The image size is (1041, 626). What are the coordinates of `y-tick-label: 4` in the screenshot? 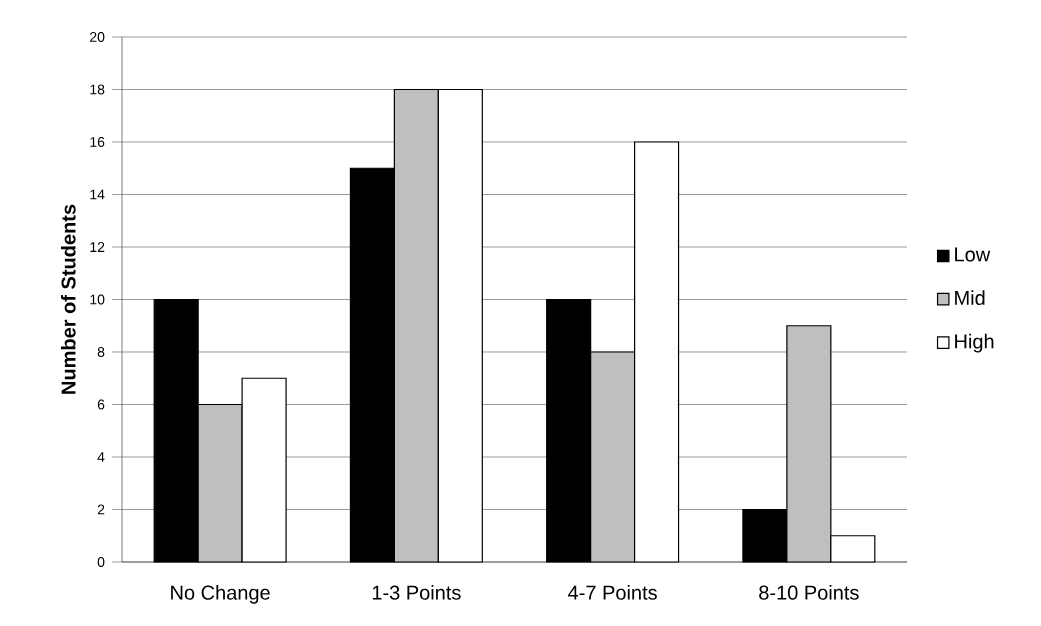 It's located at (101, 457).